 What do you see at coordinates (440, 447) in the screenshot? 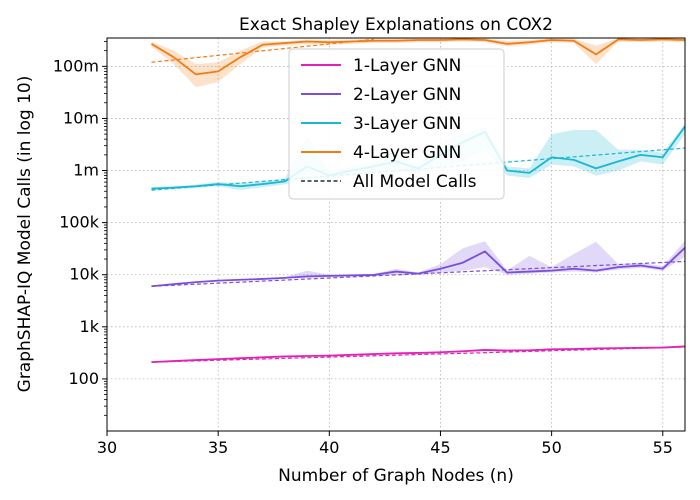
I see `x-tick-label: 45` at bounding box center [440, 447].